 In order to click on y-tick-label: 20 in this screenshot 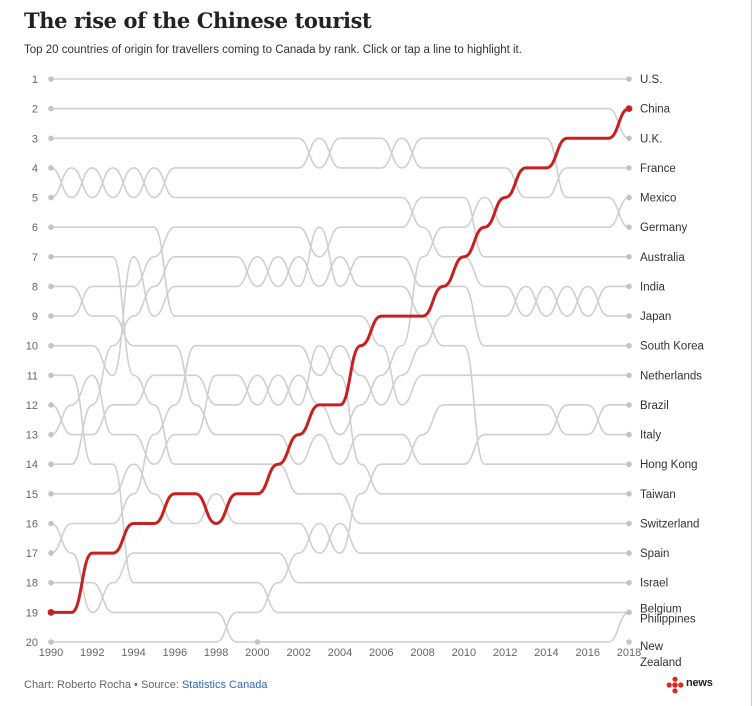, I will do `click(32, 643)`.